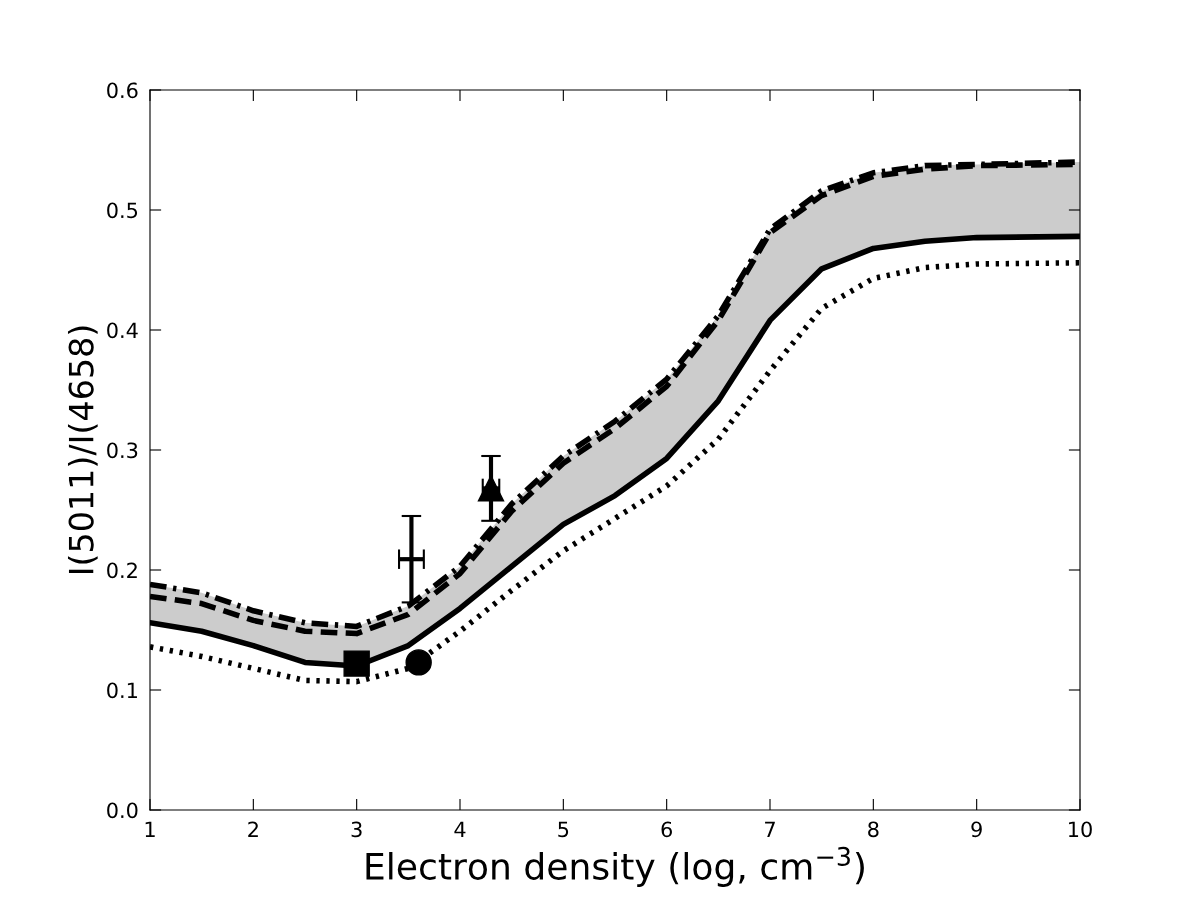 The image size is (1200, 900). Describe the element at coordinates (563, 829) in the screenshot. I see `x-tick-label: 5` at that location.